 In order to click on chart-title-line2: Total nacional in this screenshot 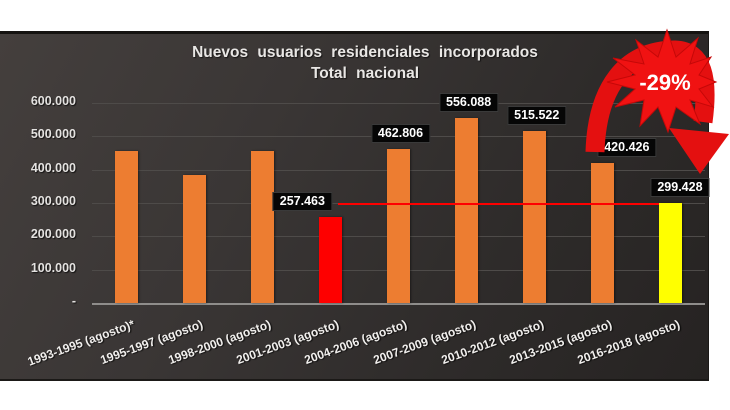, I will do `click(365, 73)`.